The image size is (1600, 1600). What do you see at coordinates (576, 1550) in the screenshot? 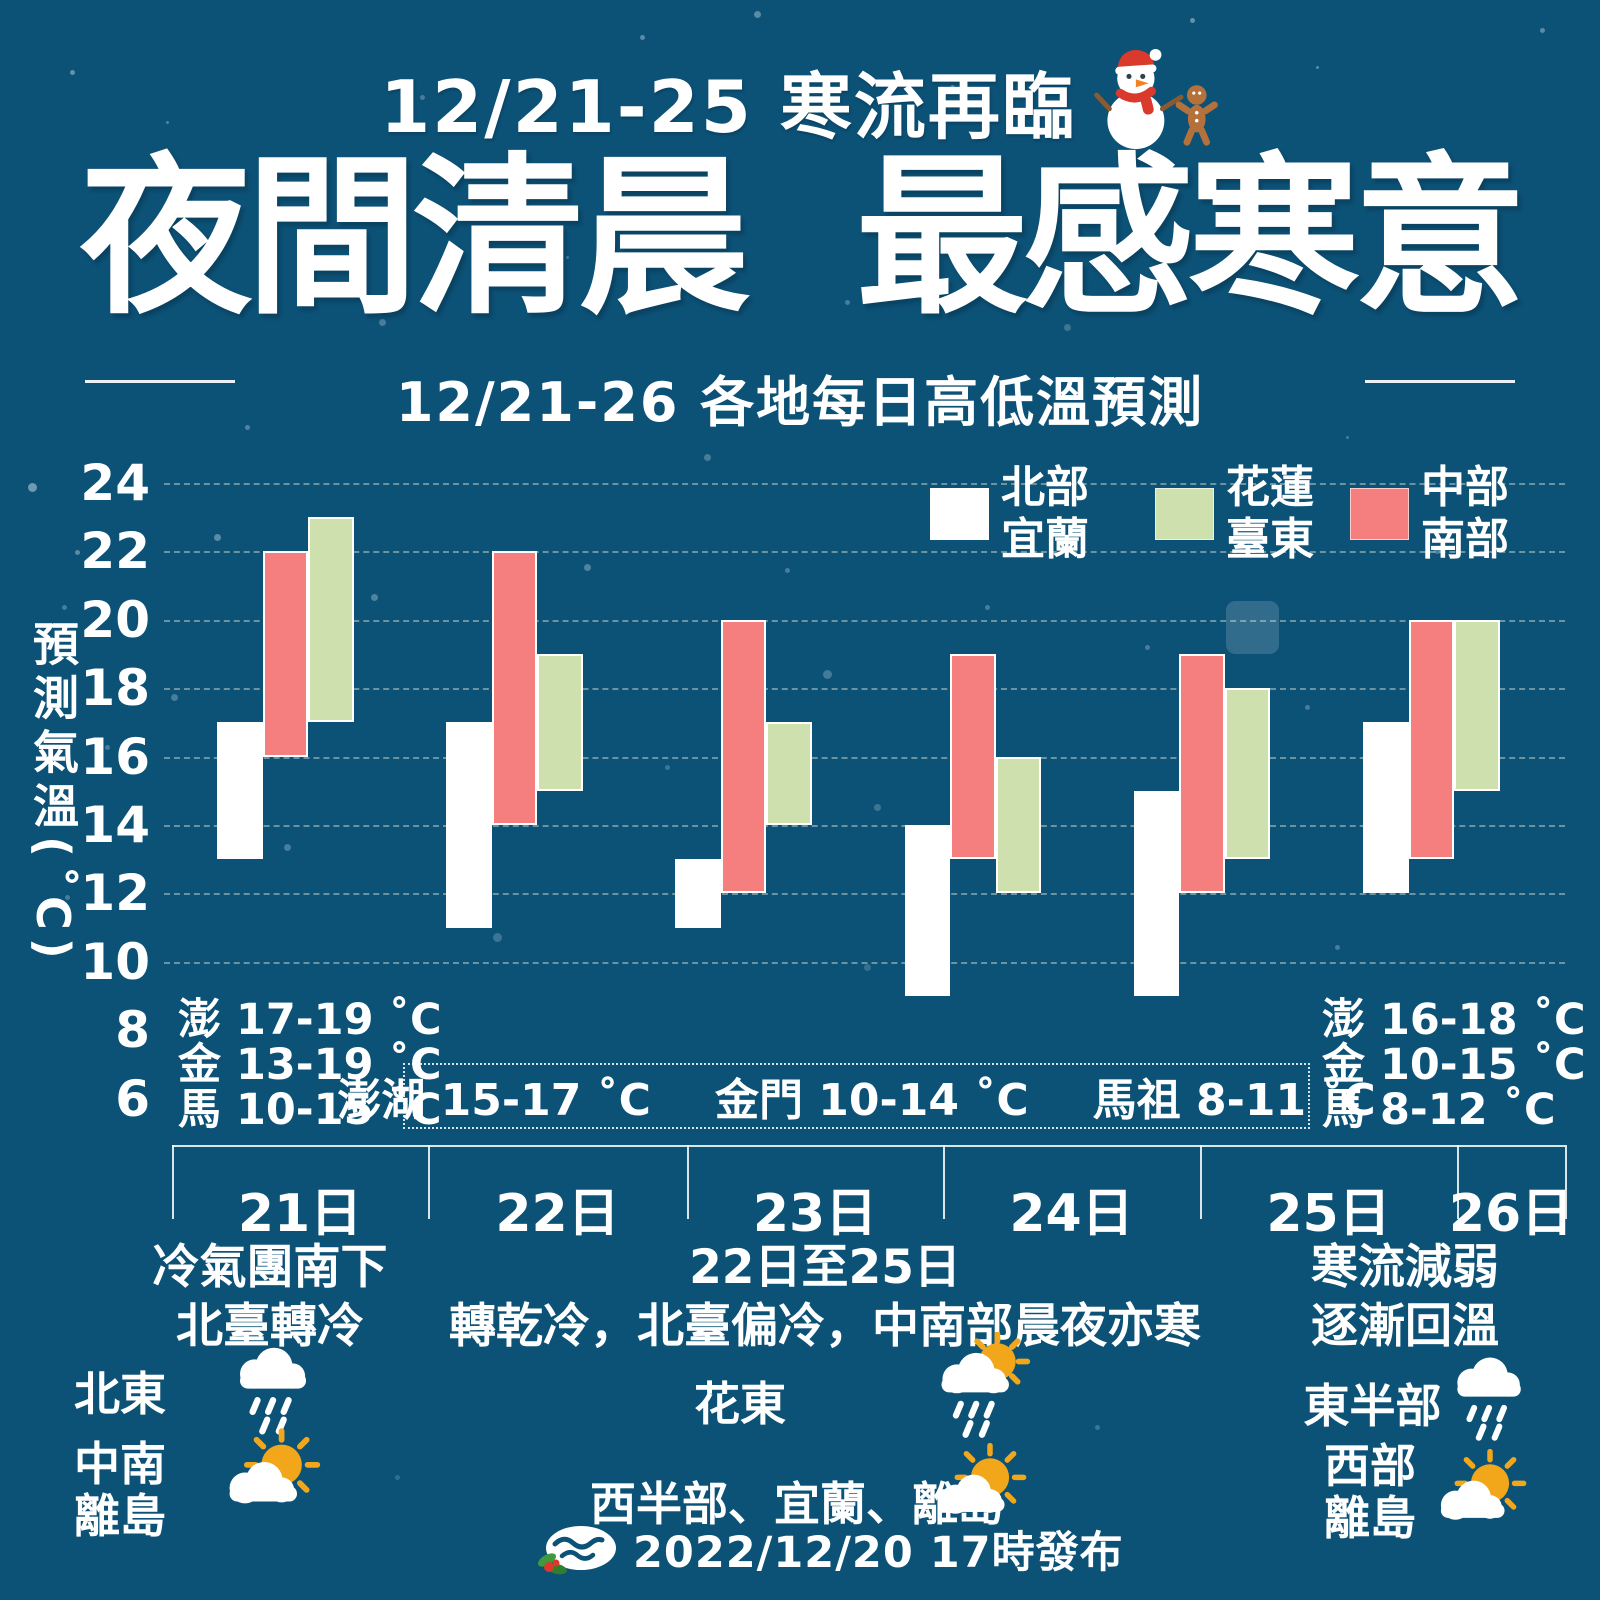
I see `cwb-logo-icon` at bounding box center [576, 1550].